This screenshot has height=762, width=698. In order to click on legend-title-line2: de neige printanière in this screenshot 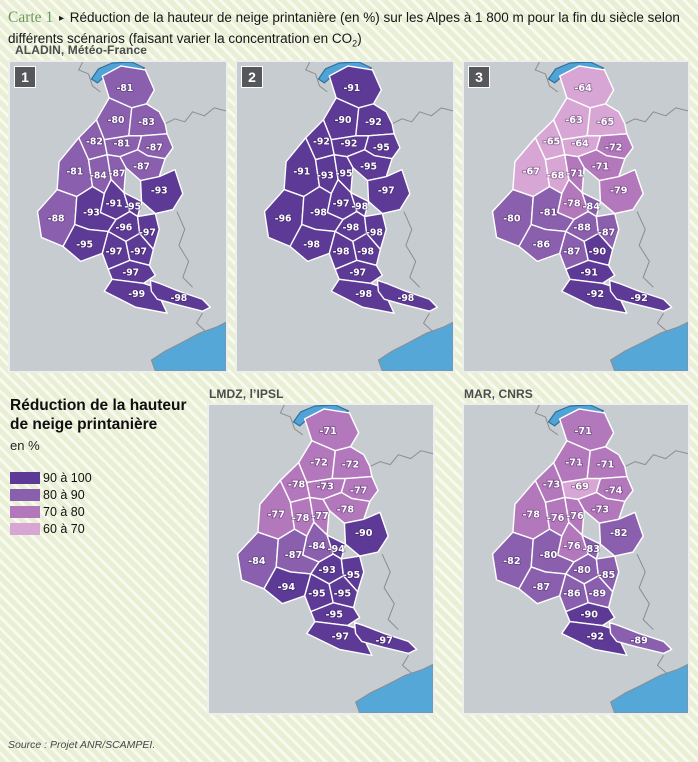, I will do `click(84, 425)`.